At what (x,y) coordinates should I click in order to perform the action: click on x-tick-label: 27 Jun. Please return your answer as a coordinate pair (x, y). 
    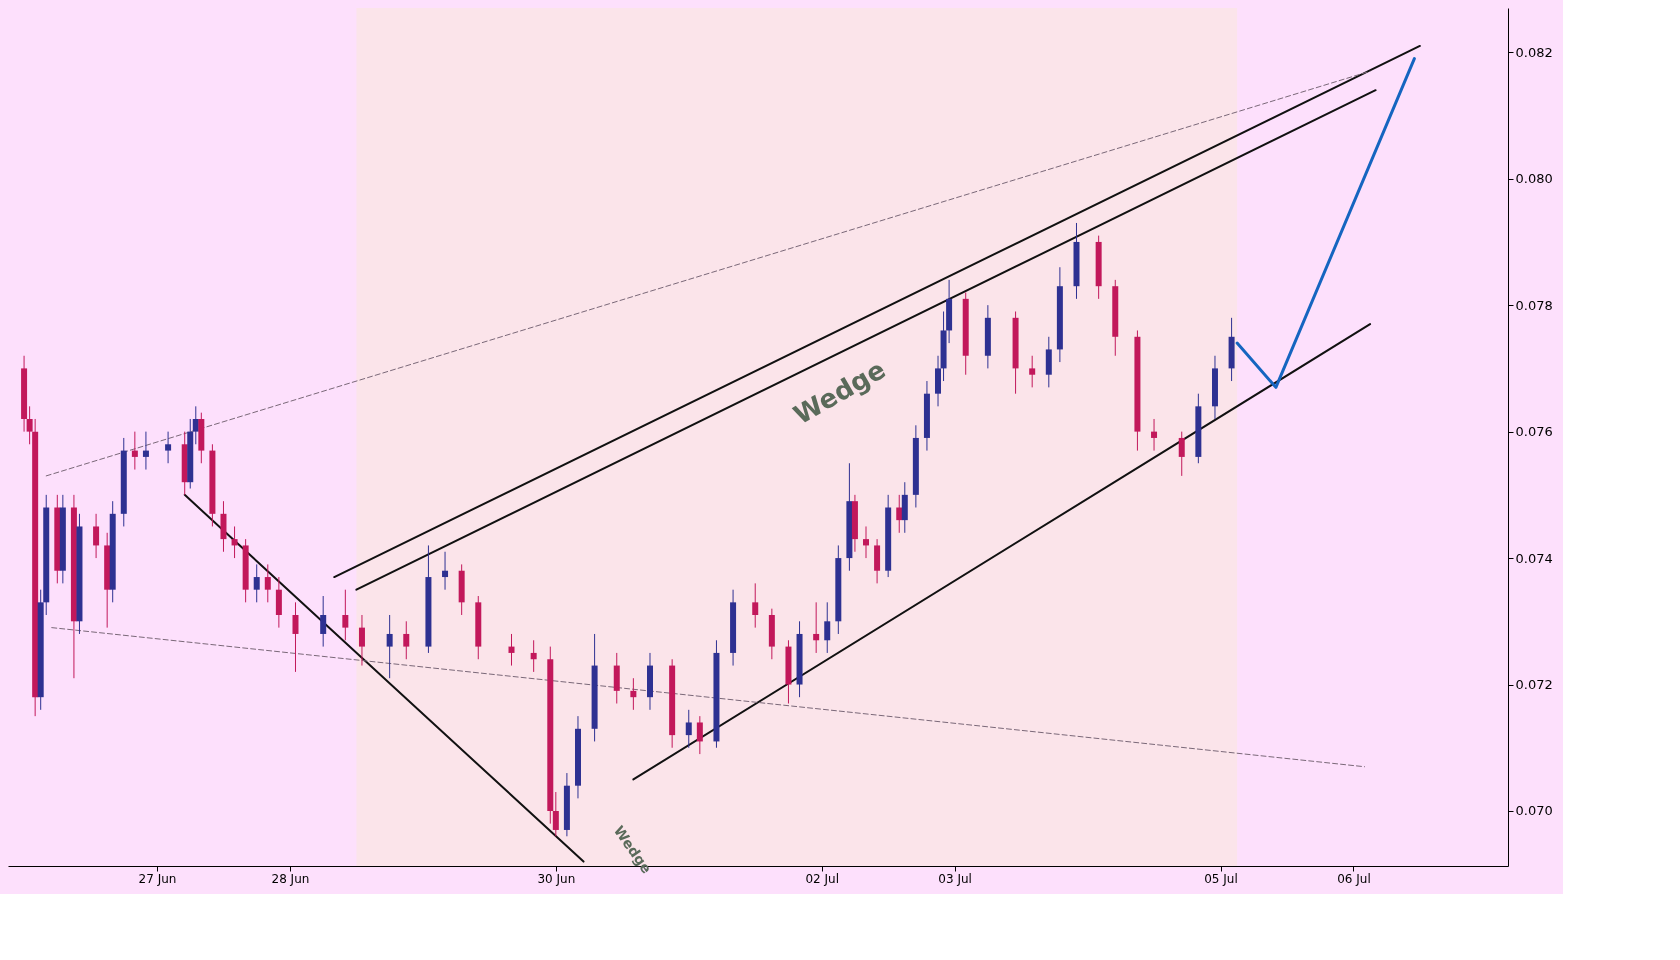
    Looking at the image, I should click on (157, 878).